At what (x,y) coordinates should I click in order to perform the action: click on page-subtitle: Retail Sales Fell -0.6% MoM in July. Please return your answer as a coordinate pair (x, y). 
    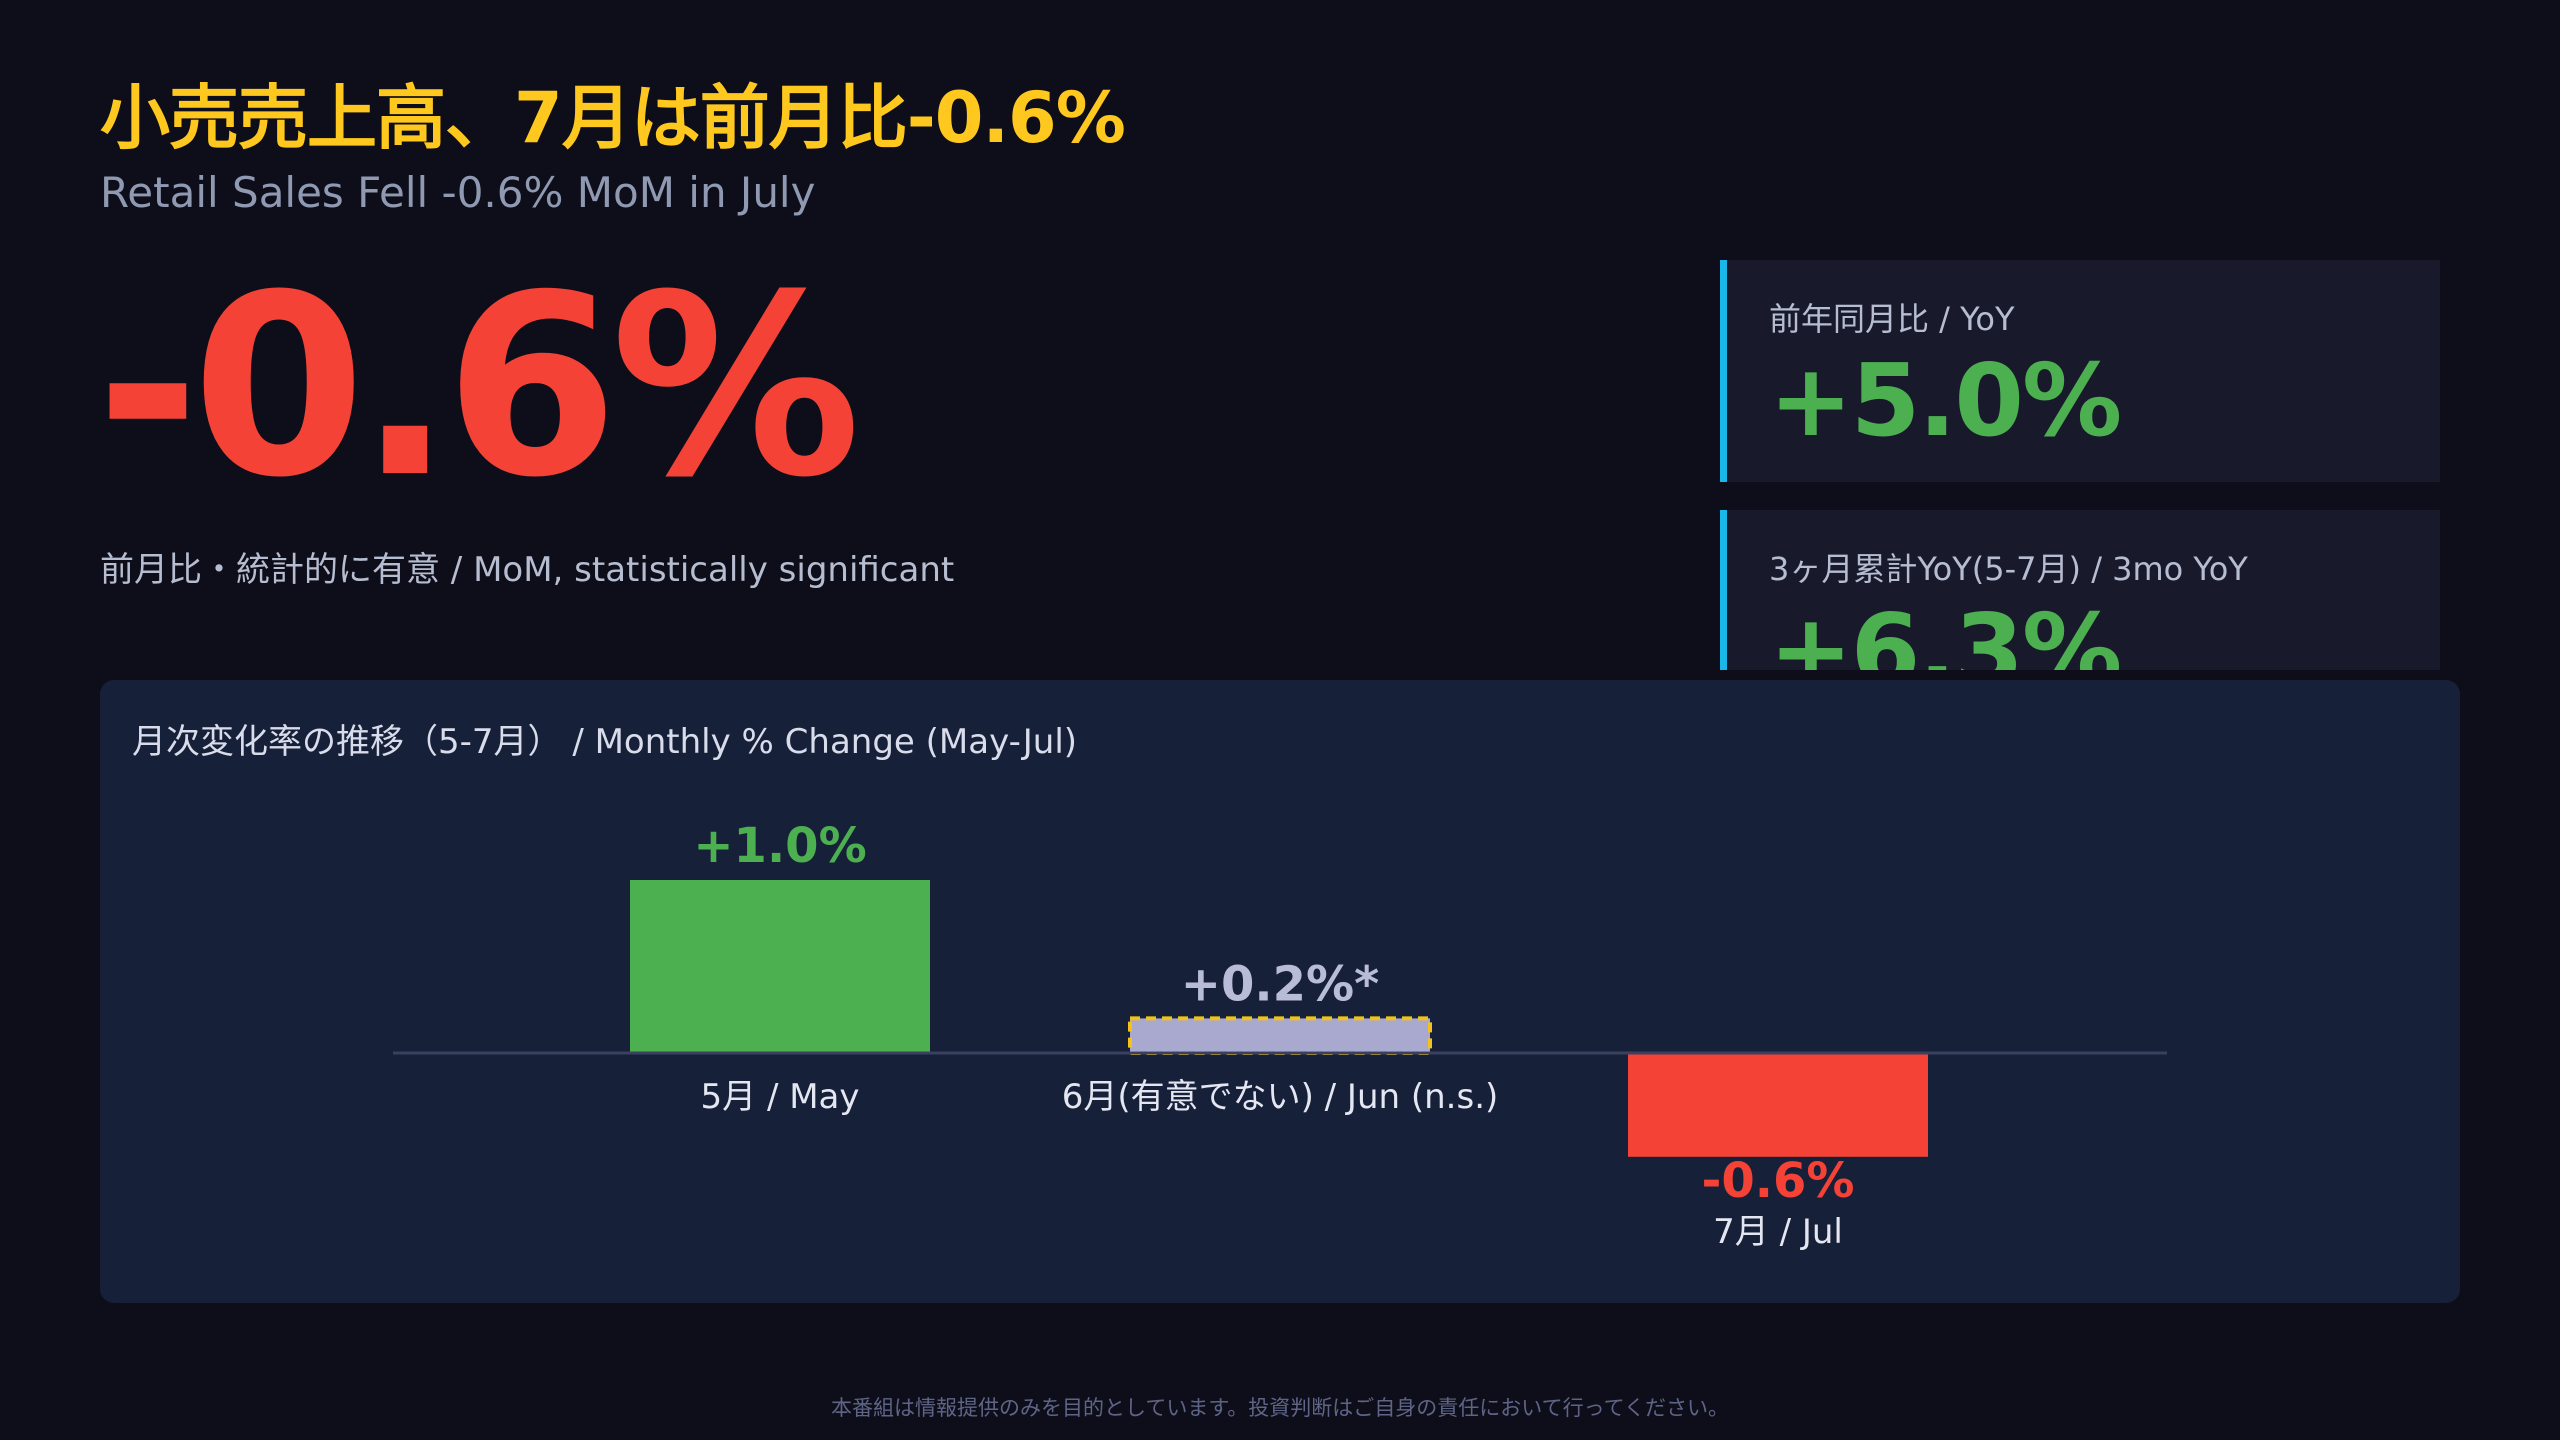
    Looking at the image, I should click on (458, 192).